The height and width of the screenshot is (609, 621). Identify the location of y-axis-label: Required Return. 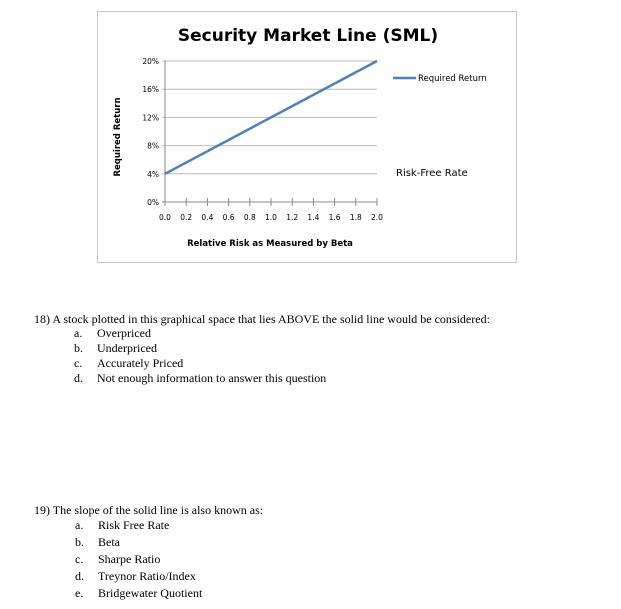
(118, 136).